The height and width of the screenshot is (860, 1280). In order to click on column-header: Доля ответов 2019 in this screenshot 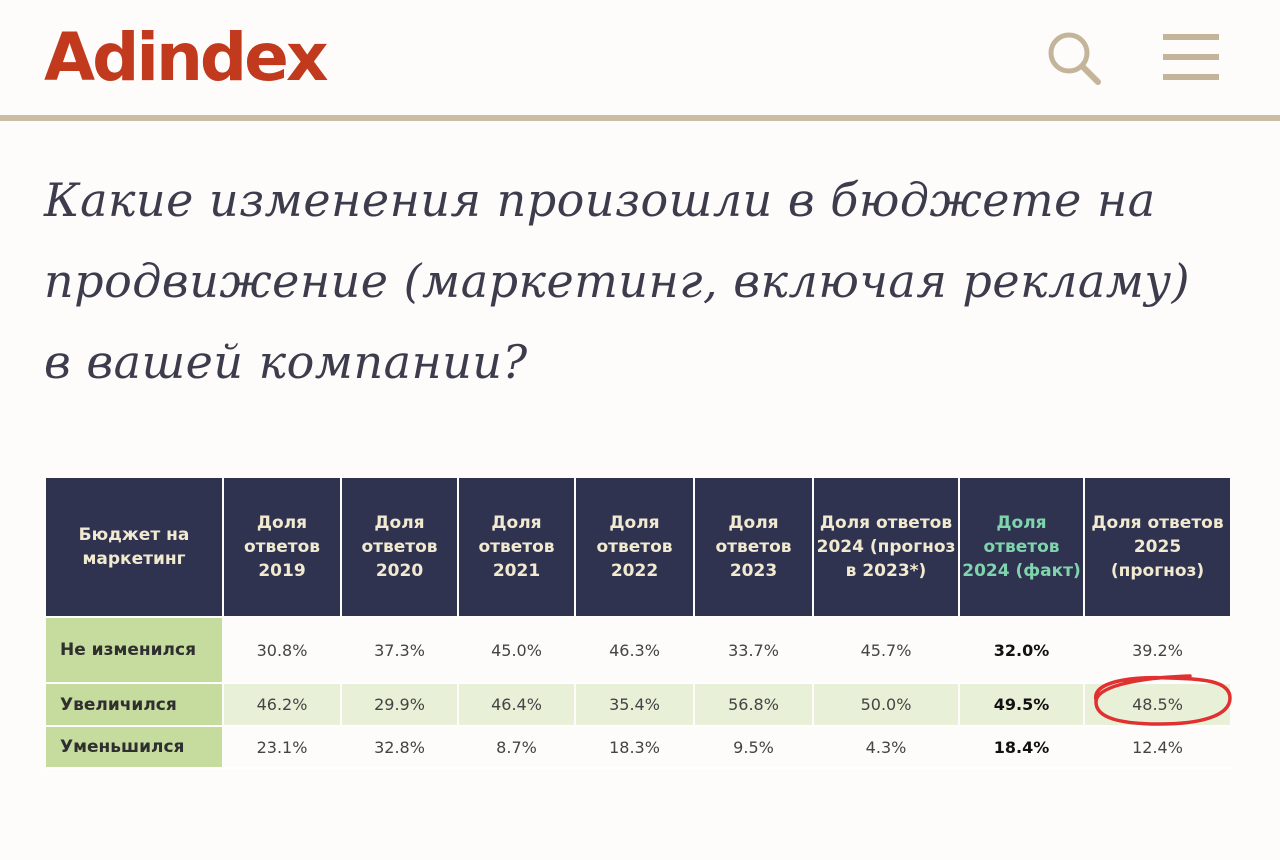, I will do `click(282, 548)`.